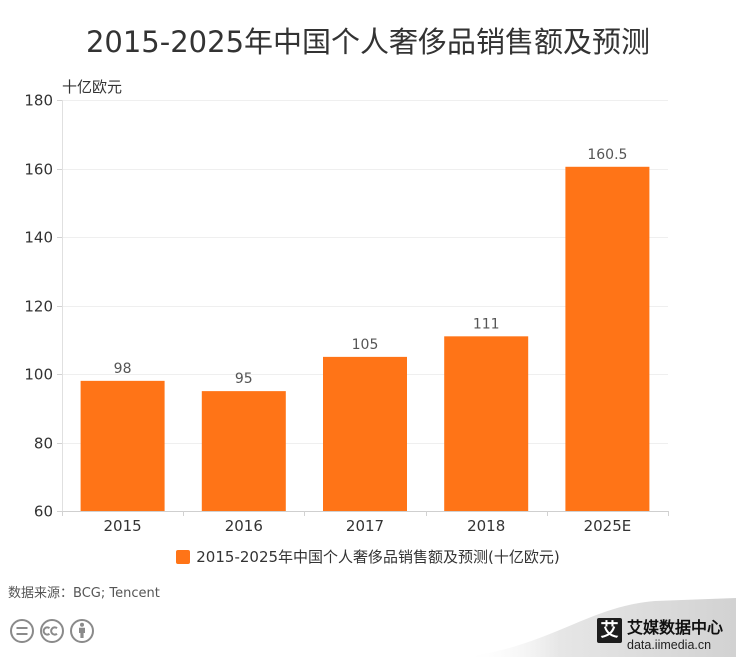 The height and width of the screenshot is (657, 736). What do you see at coordinates (675, 627) in the screenshot?
I see `logo-name: 艾媒数据中心` at bounding box center [675, 627].